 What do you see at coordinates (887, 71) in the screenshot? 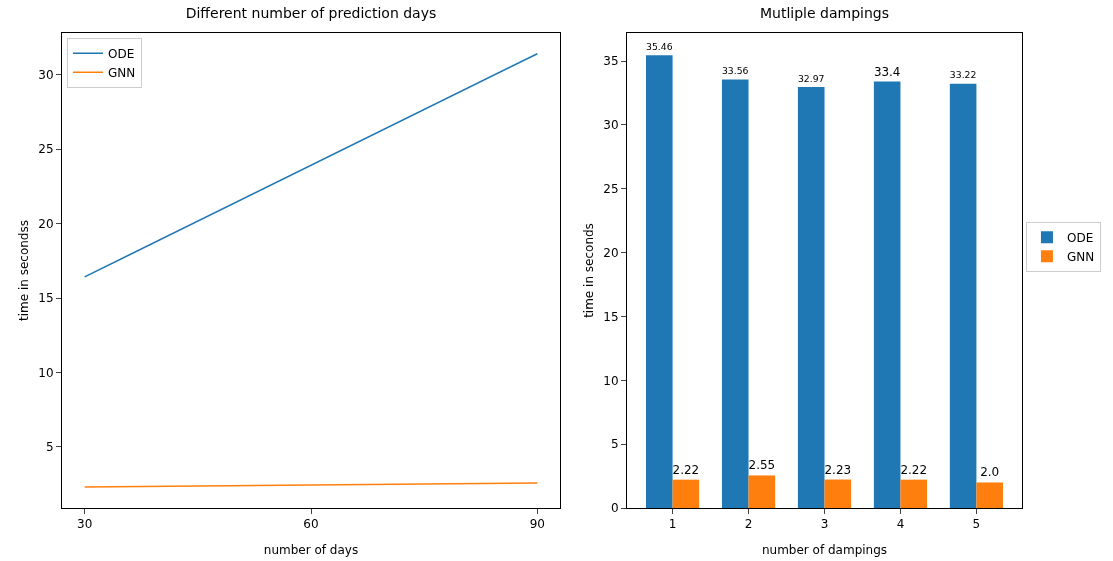
I see `data-label: 33.4` at bounding box center [887, 71].